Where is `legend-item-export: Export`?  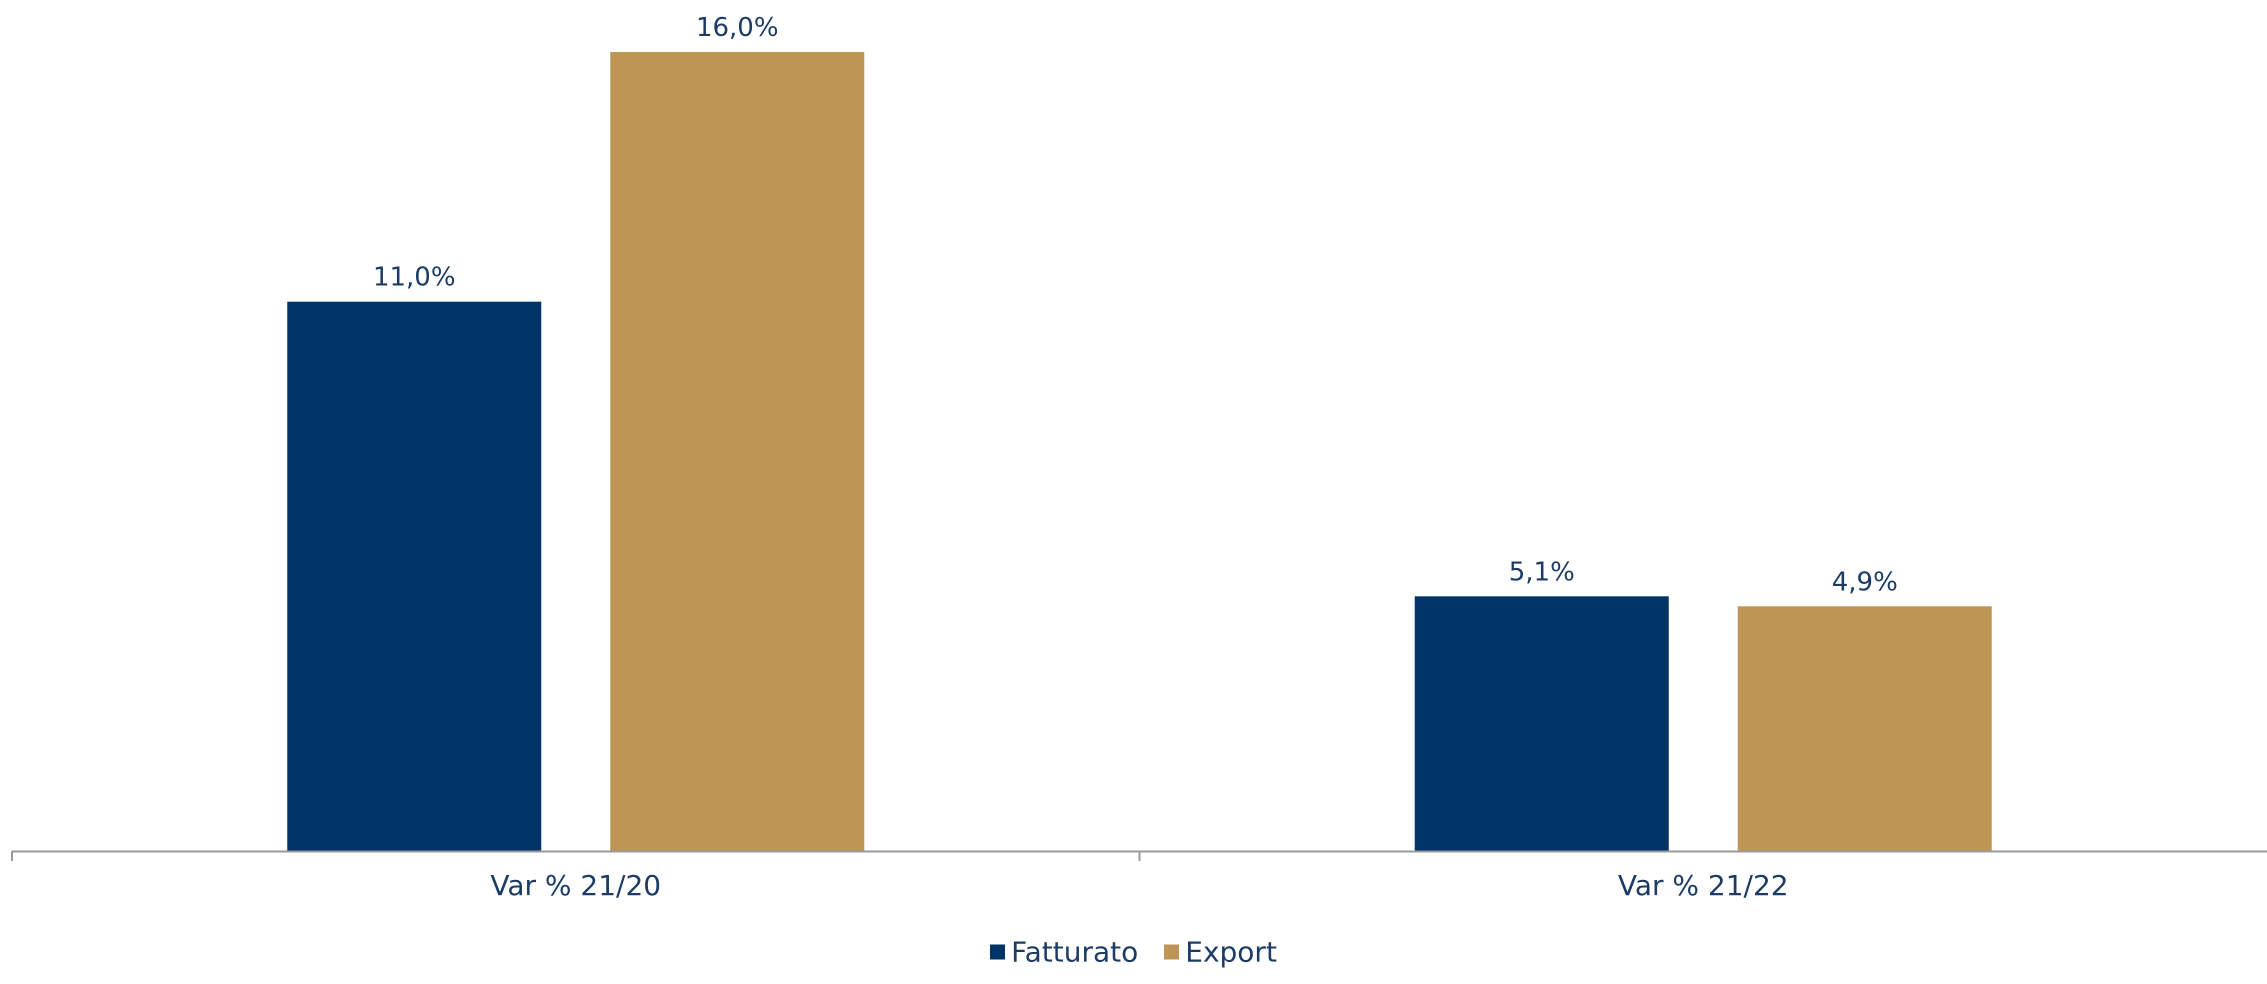
legend-item-export: Export is located at coordinates (1220, 952).